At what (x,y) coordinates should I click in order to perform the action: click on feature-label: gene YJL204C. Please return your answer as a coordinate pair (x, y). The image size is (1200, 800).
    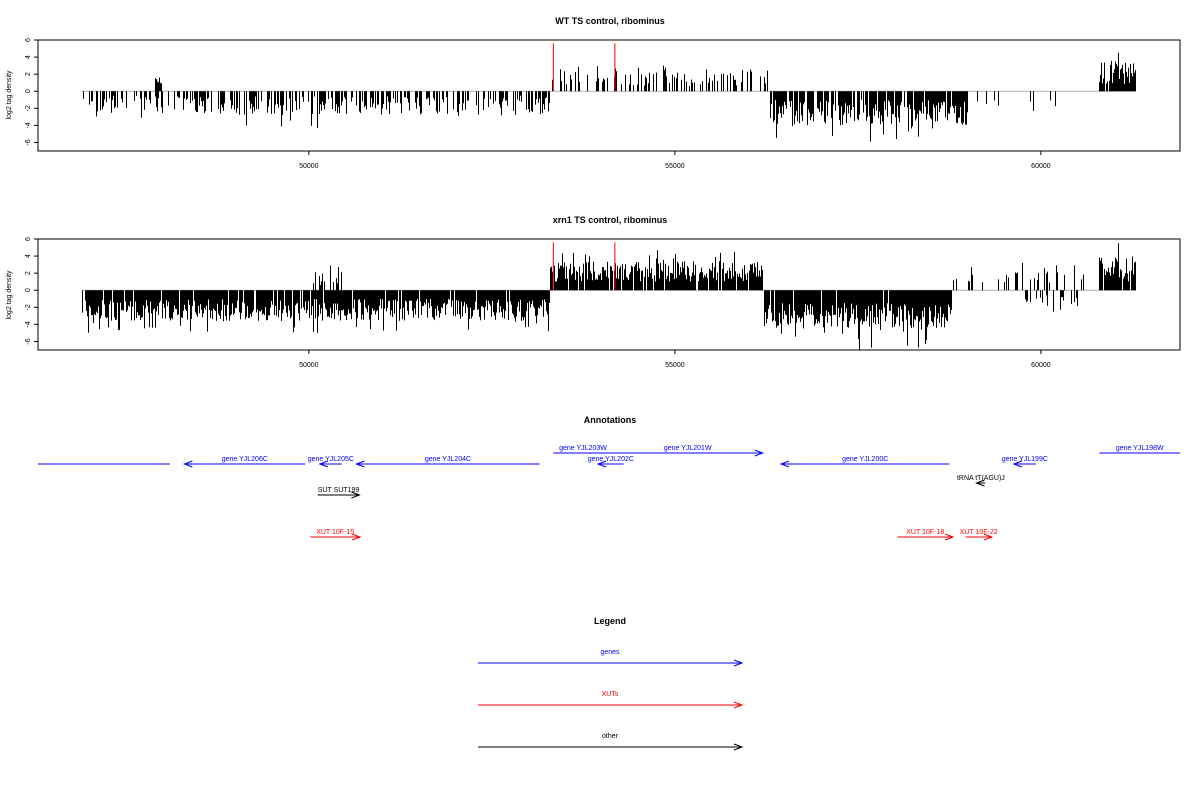
    Looking at the image, I should click on (448, 459).